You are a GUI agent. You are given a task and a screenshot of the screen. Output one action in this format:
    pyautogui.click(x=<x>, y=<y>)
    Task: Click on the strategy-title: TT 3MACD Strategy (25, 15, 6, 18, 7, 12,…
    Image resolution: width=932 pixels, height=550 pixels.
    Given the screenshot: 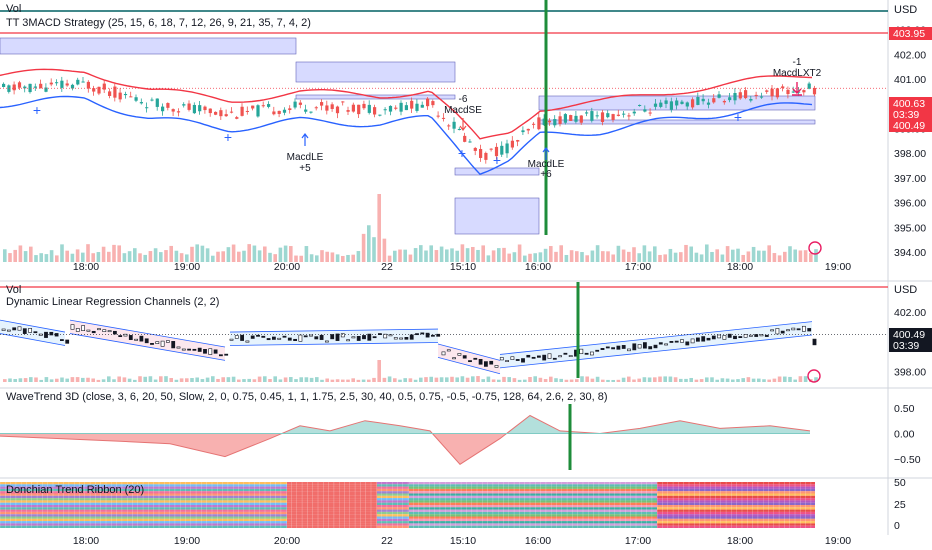 What is the action you would take?
    pyautogui.click(x=158, y=23)
    